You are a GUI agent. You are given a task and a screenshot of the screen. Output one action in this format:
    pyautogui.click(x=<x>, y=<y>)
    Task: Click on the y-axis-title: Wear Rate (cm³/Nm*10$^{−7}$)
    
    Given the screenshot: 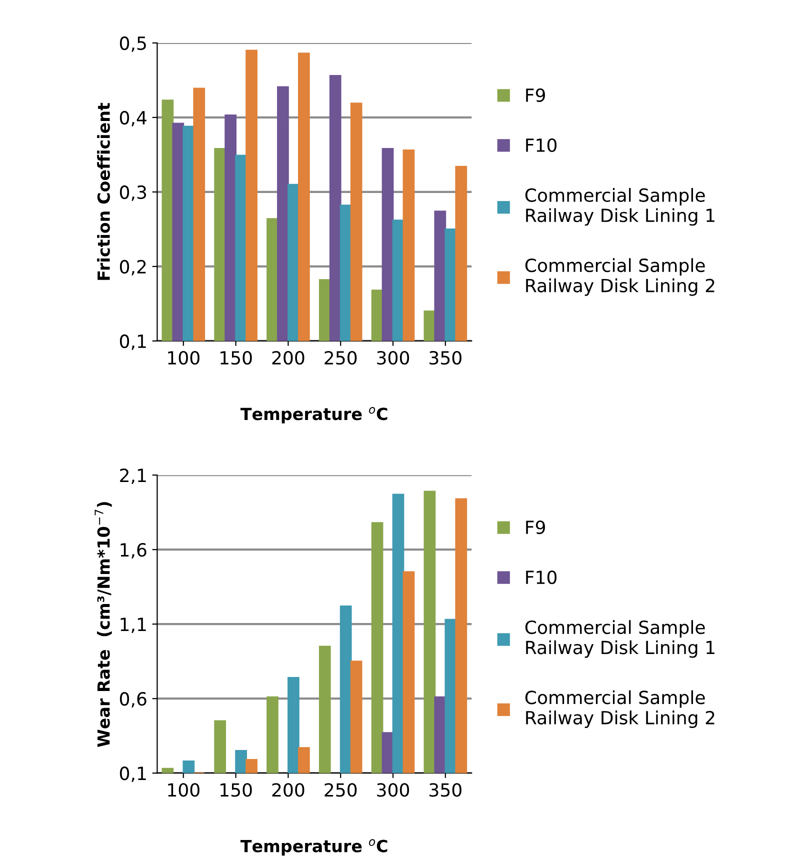 What is the action you would take?
    pyautogui.click(x=103, y=625)
    